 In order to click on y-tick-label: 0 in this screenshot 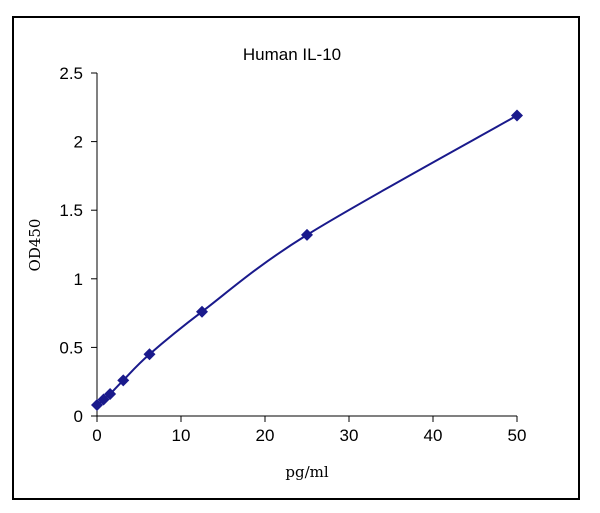, I will do `click(78, 416)`.